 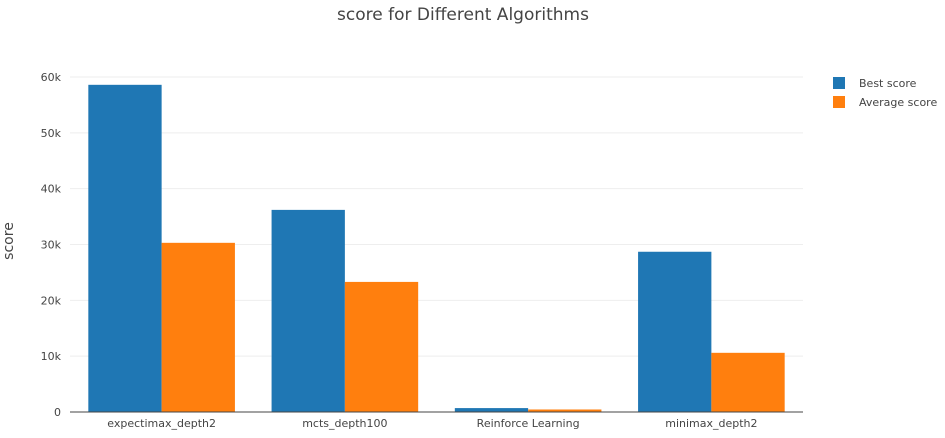 I want to click on y-tick-label: 30k, so click(x=51, y=245).